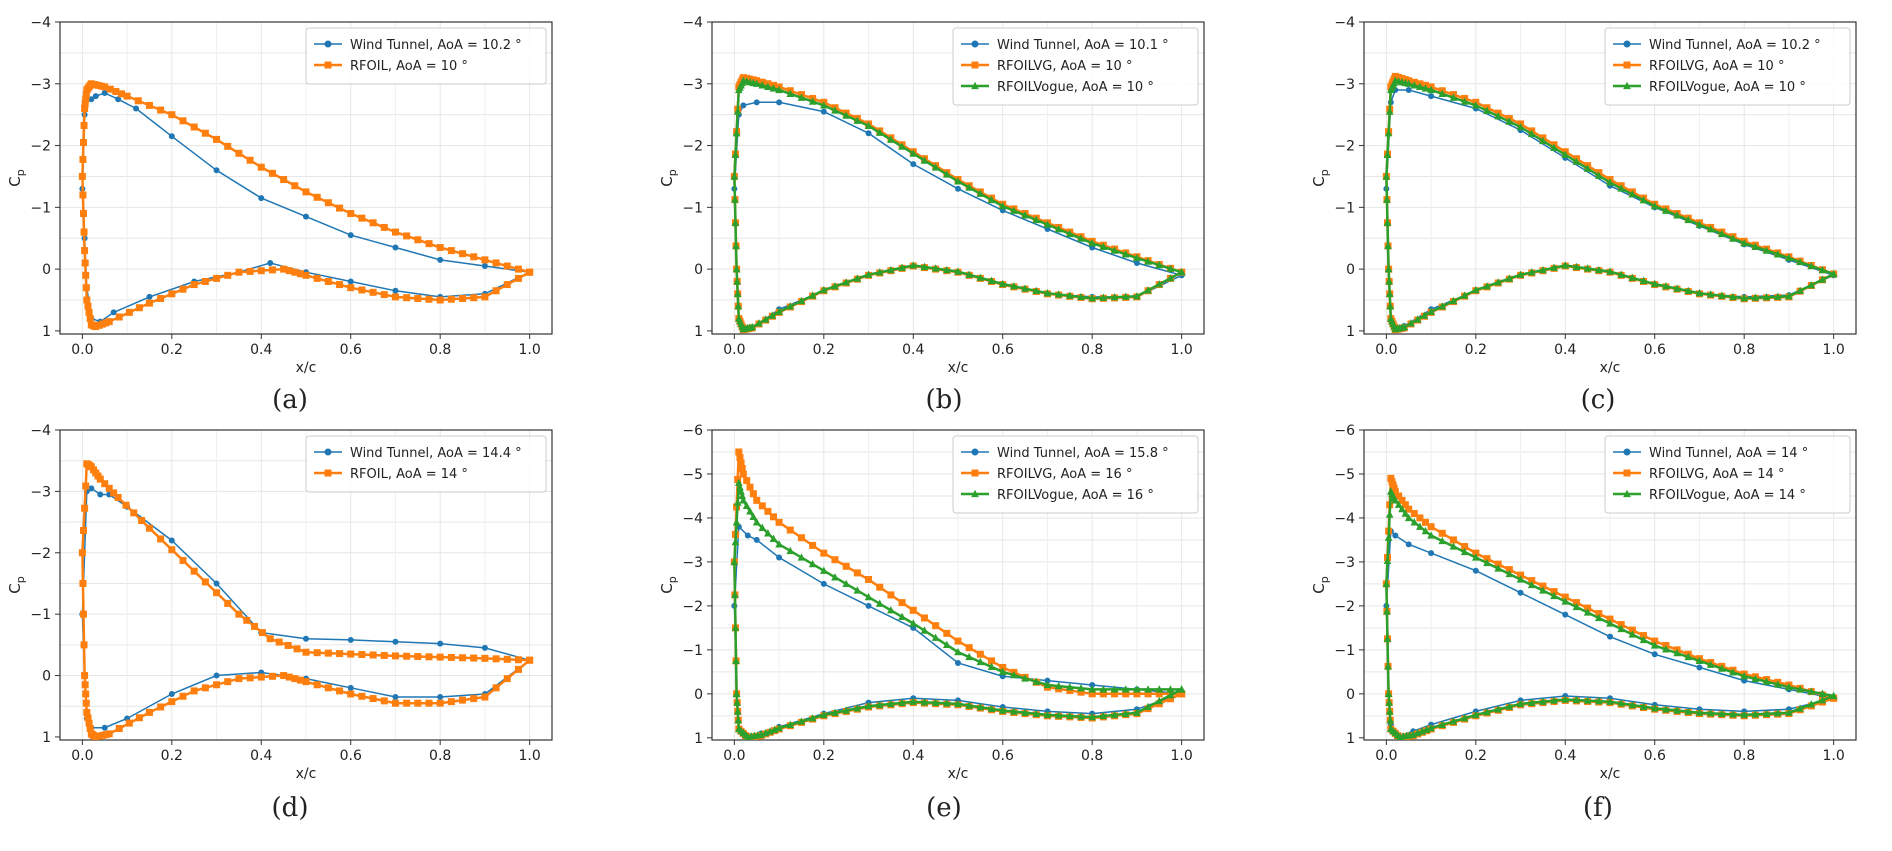  I want to click on x-tick-label: 0.2, so click(172, 350).